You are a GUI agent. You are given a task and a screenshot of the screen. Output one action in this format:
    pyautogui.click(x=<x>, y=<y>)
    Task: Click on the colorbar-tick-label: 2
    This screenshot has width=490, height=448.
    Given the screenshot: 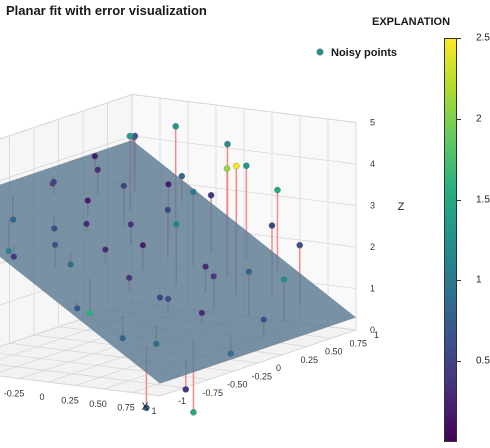 What is the action you would take?
    pyautogui.click(x=479, y=119)
    